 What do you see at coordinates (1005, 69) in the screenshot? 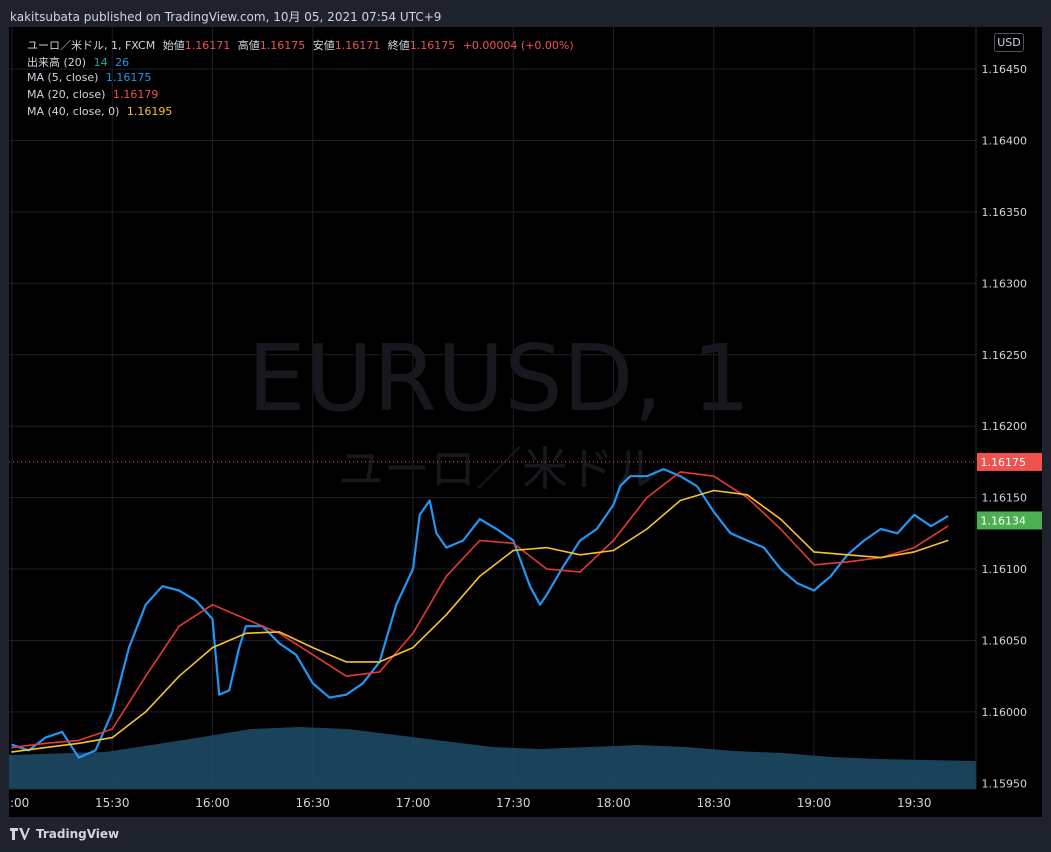
I see `y-tick-label: 1.16450` at bounding box center [1005, 69].